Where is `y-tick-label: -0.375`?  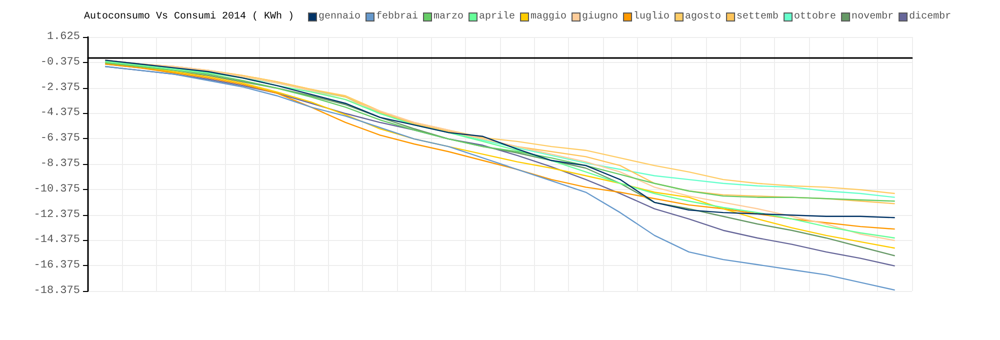
y-tick-label: -0.375 is located at coordinates (60, 62).